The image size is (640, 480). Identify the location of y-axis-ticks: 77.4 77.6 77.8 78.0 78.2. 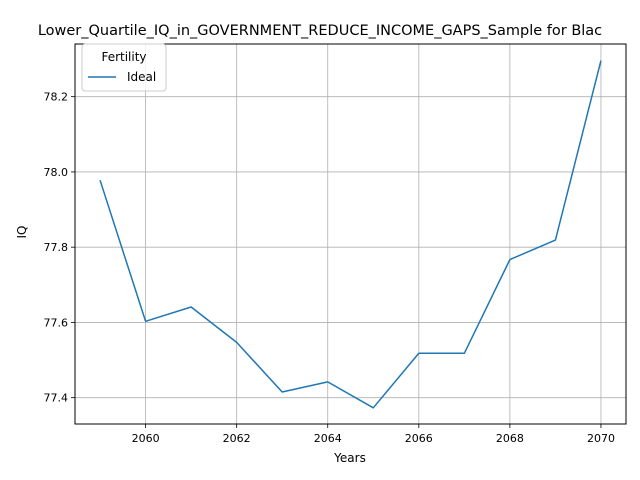
(59, 248).